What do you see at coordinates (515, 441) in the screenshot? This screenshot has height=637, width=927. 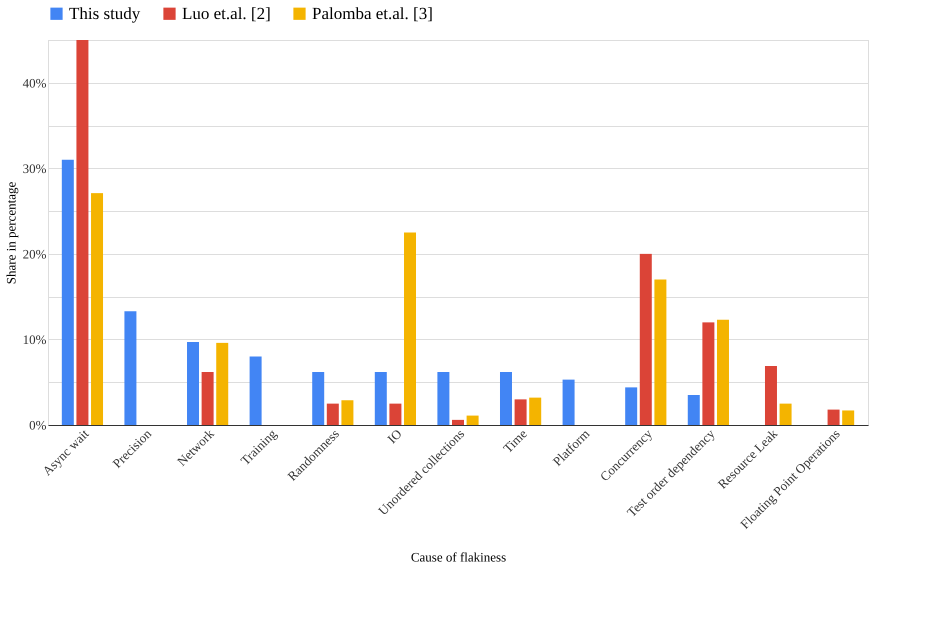 I see `x-tick-label: Time` at bounding box center [515, 441].